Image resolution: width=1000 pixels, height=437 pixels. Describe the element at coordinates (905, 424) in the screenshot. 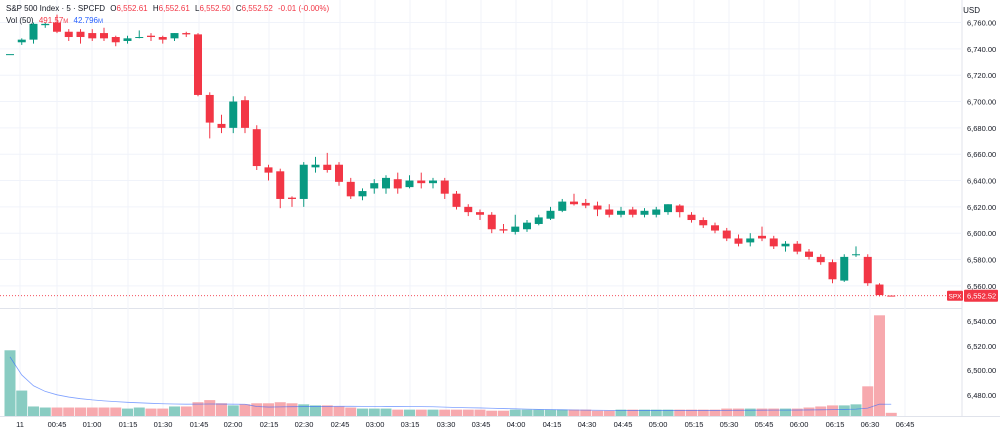

I see `time-tick-label: 06:45` at that location.